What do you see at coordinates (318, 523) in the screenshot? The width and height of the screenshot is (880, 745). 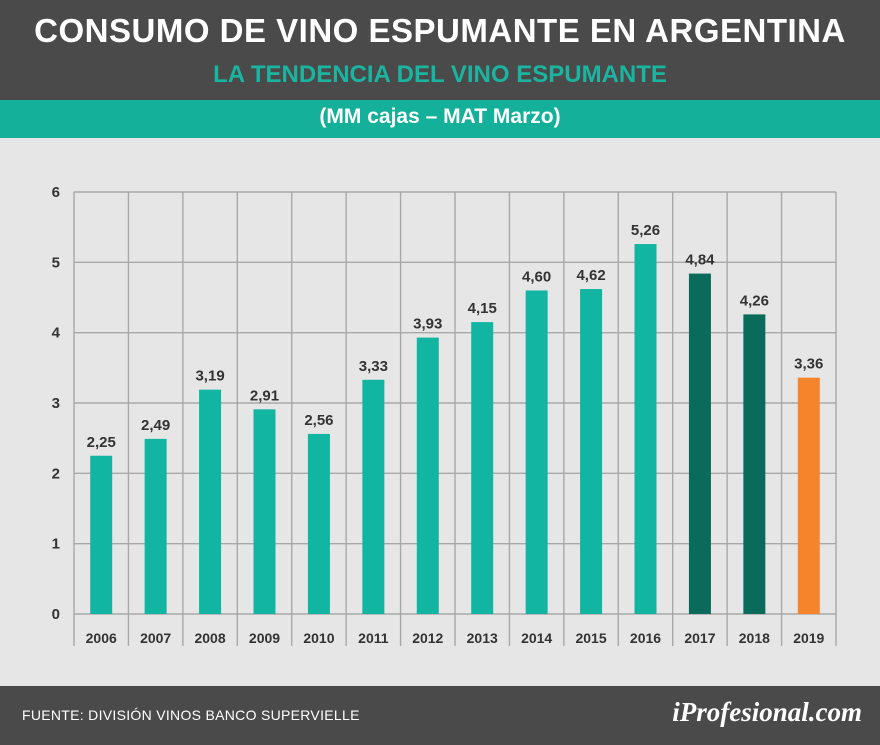 I see `bar-2010` at bounding box center [318, 523].